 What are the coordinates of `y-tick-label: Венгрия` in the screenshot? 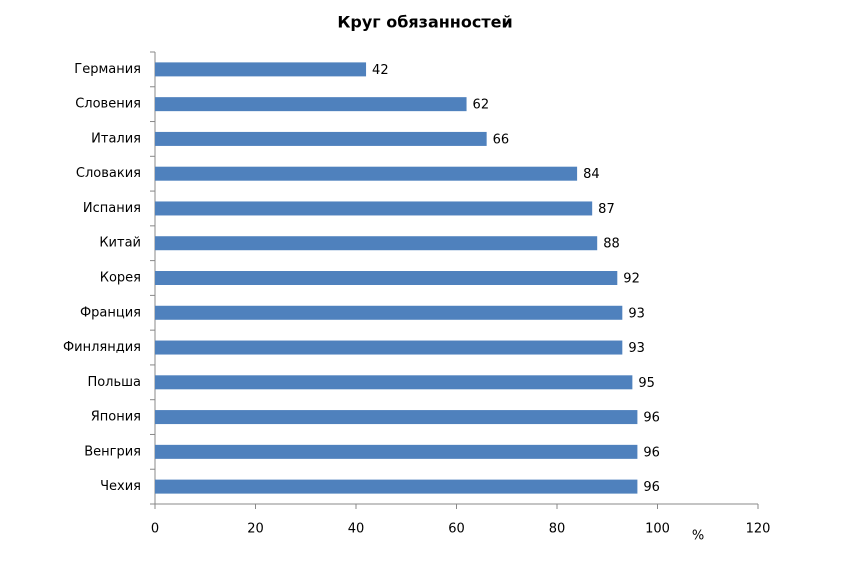 It's located at (112, 451).